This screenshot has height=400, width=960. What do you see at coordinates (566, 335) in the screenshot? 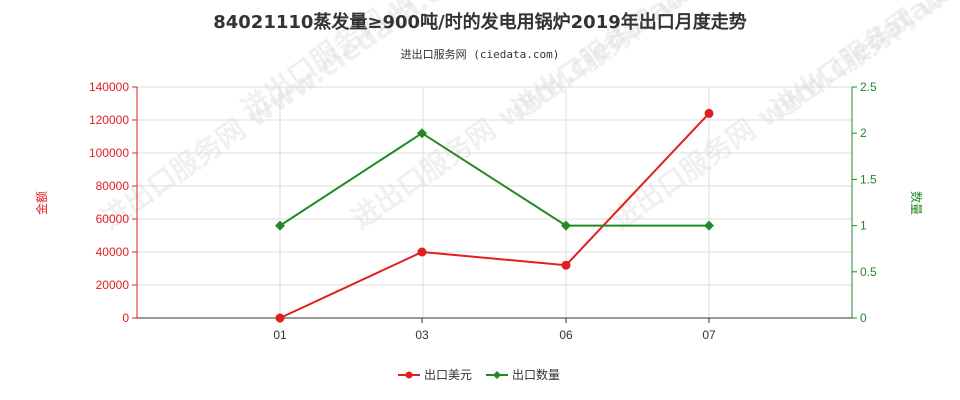
I see `x-tick-label: 06` at bounding box center [566, 335].